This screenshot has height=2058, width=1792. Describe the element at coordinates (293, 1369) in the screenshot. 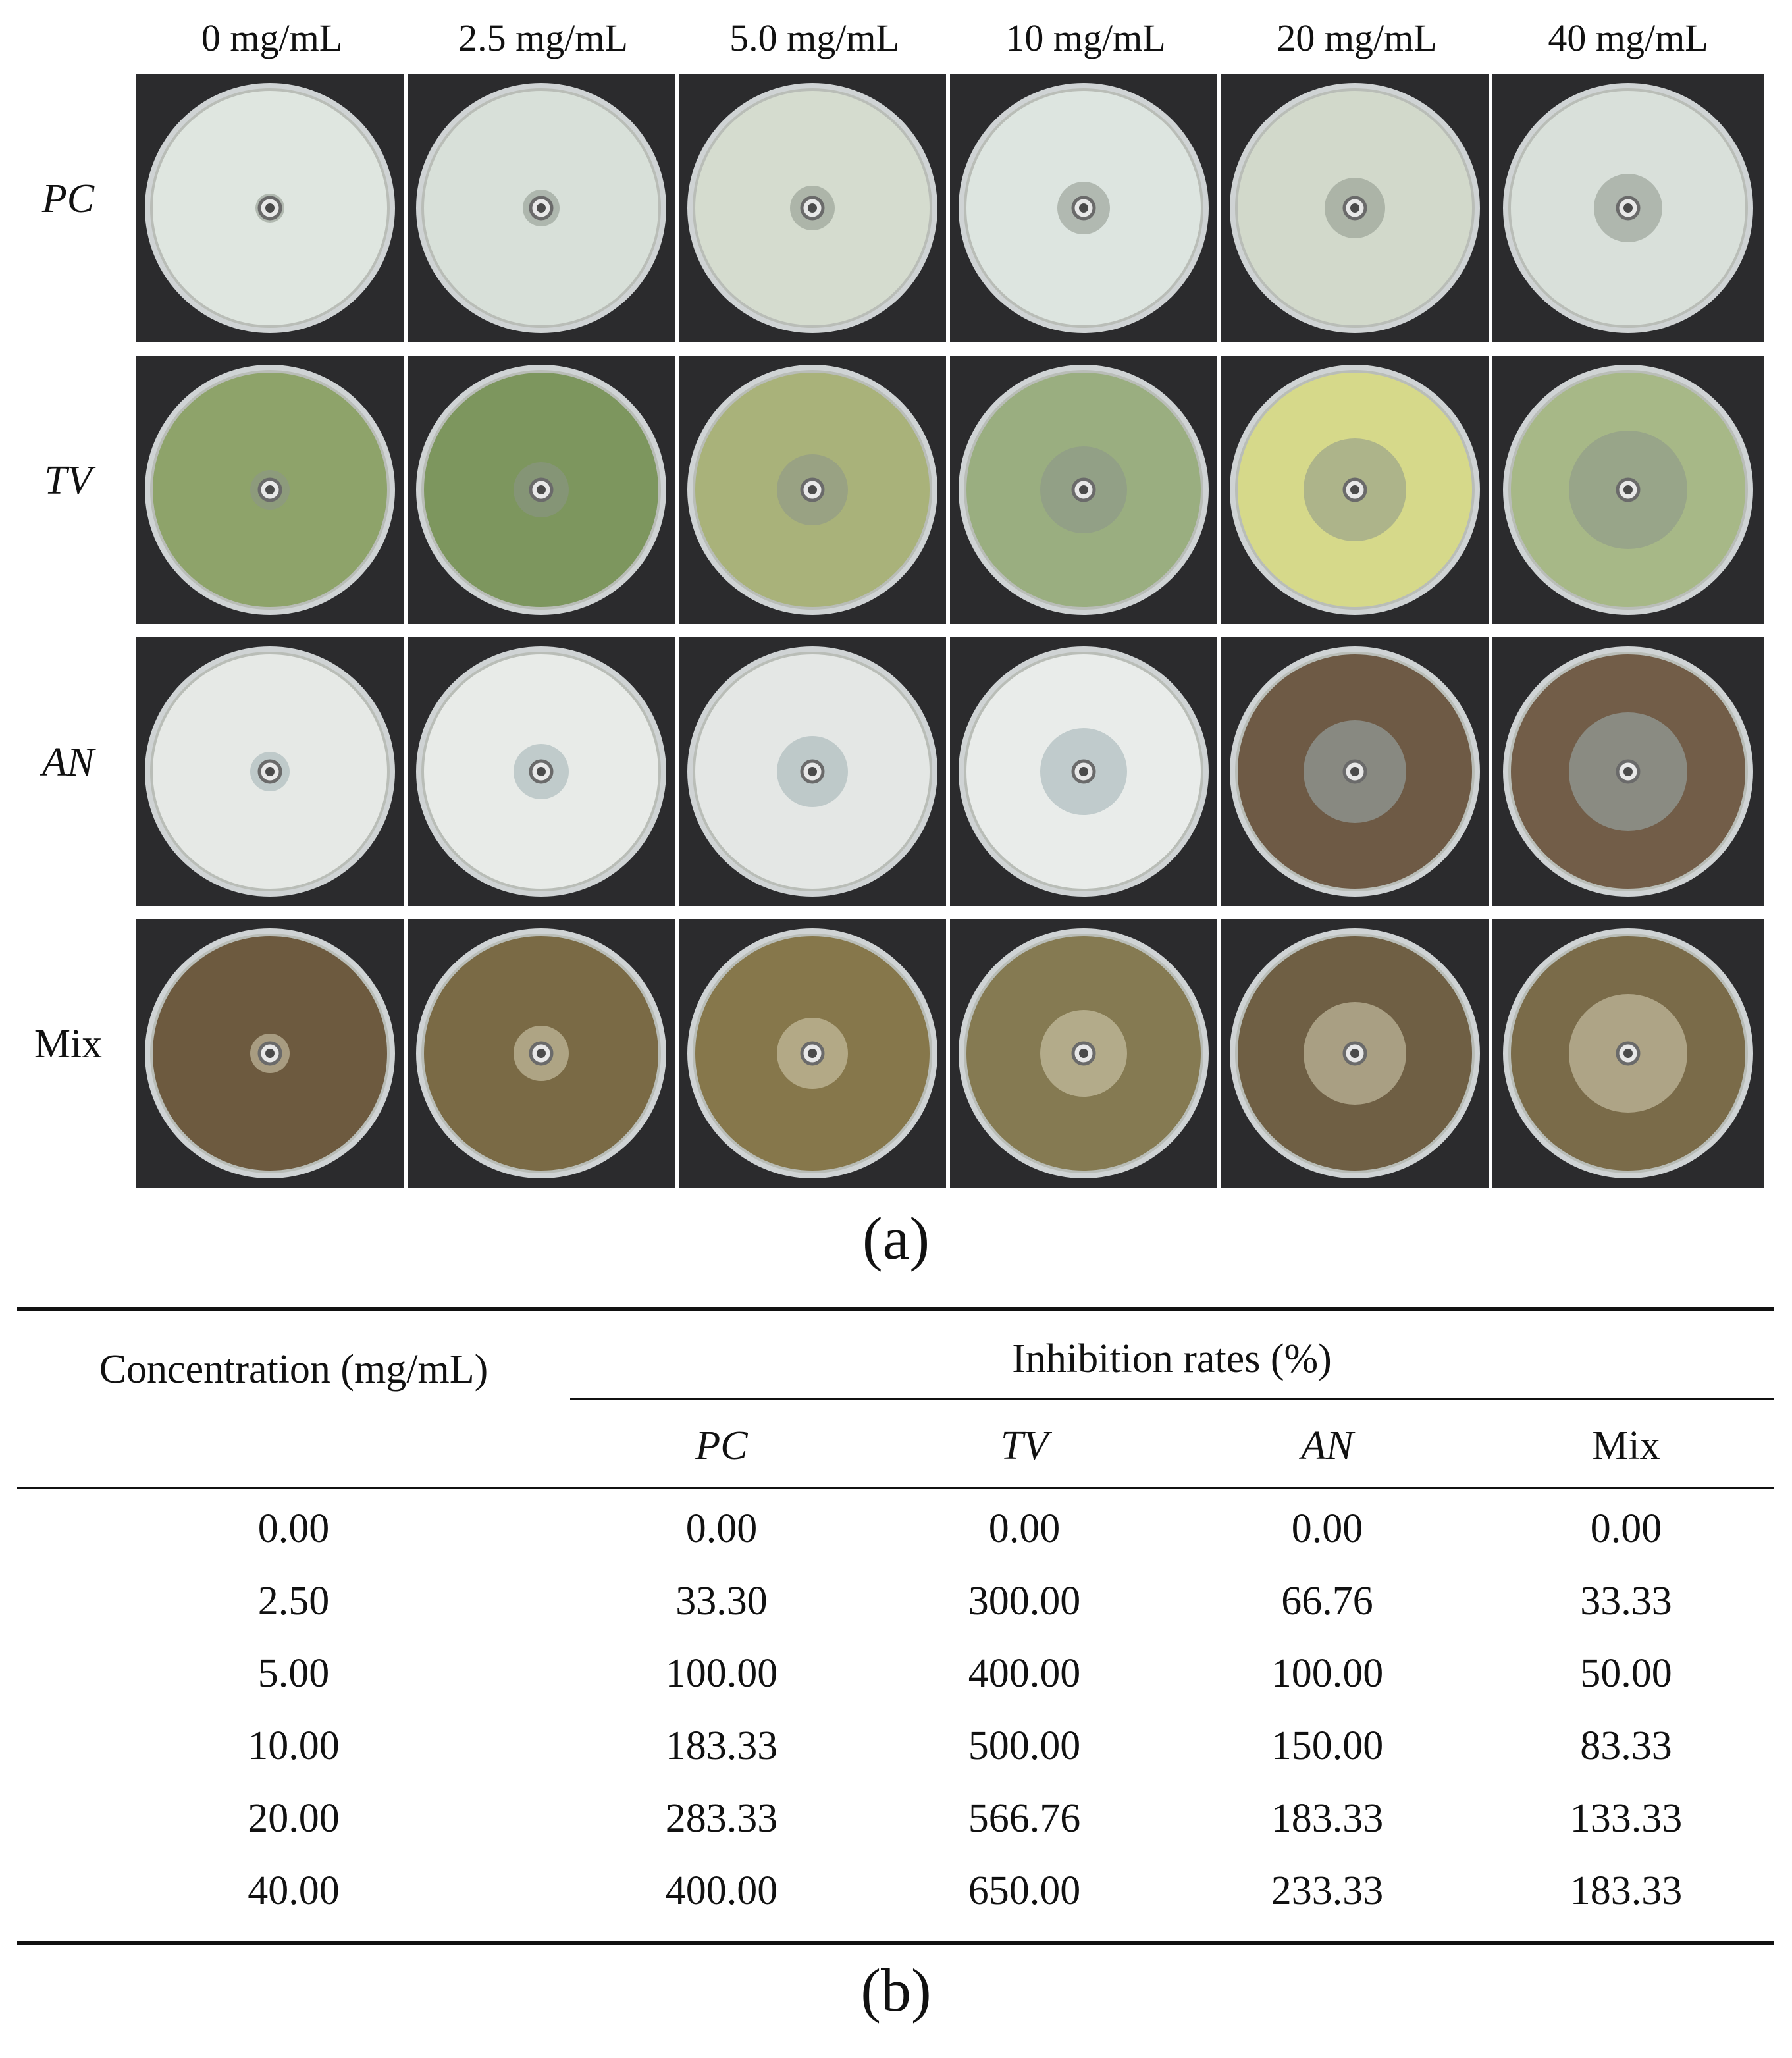

I see `header-concentration: Concentration (mg/mL)` at that location.